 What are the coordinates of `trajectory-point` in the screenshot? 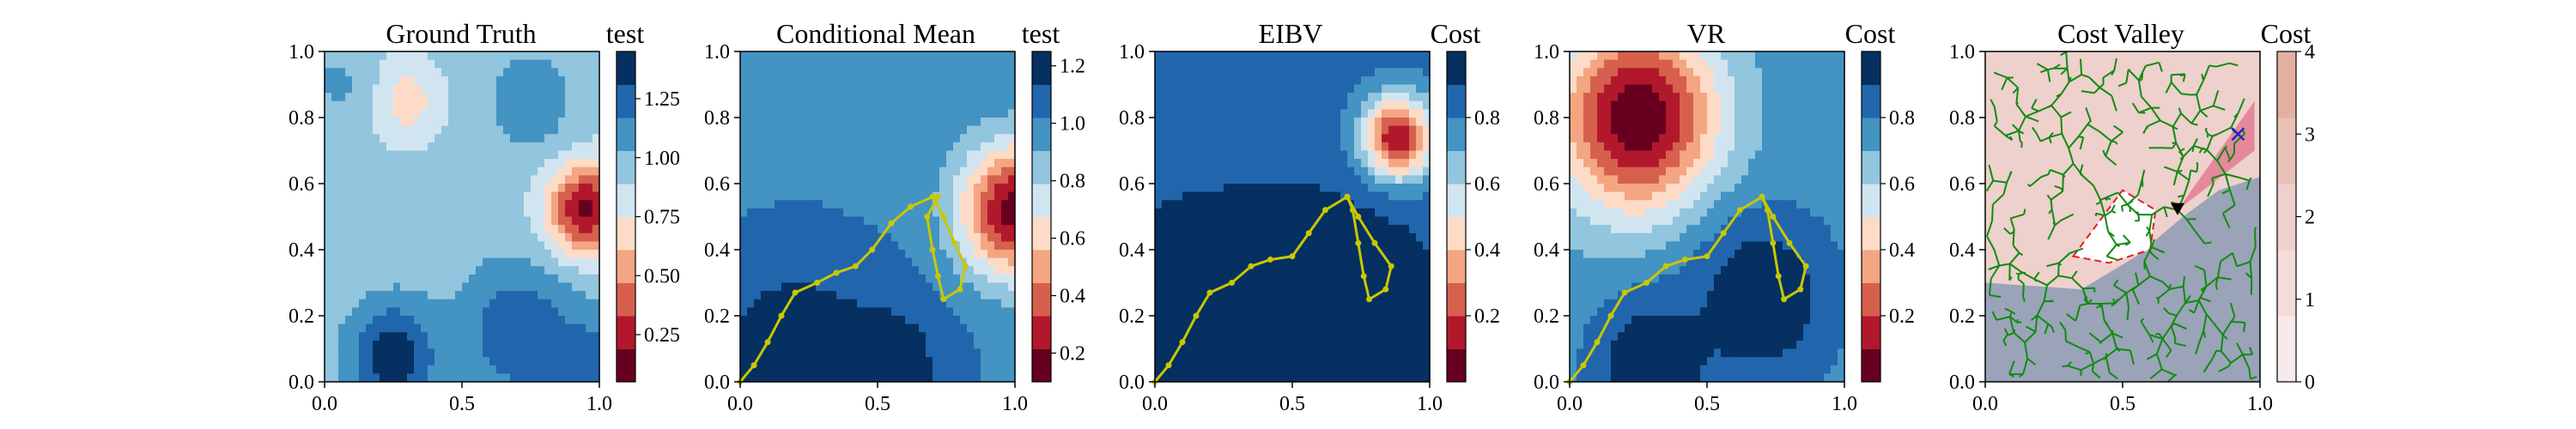 It's located at (1369, 299).